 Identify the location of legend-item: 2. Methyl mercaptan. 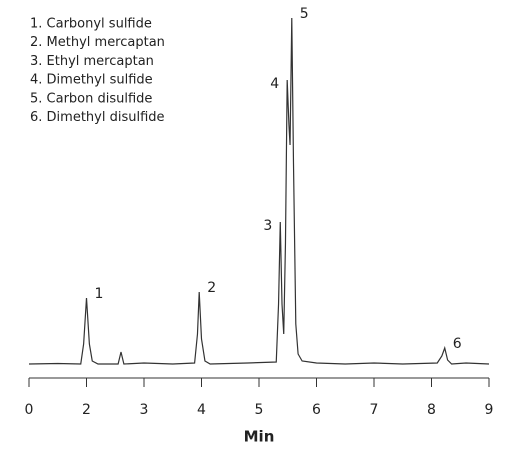
(97, 42).